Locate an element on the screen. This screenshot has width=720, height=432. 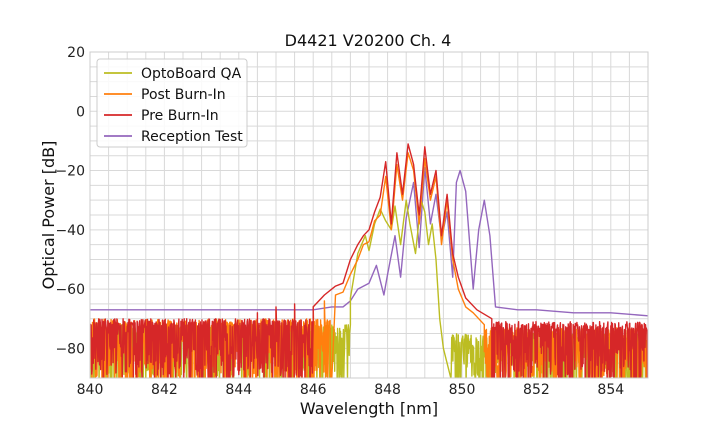
x-tick-label: 846 is located at coordinates (313, 390).